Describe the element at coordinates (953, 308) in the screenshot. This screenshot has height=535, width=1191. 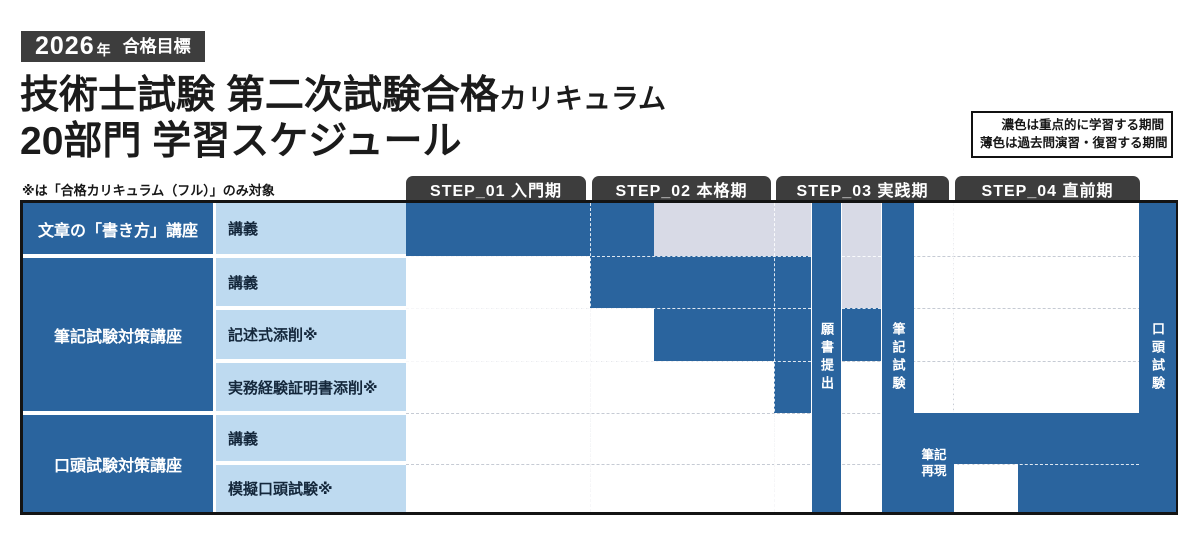
I see `overlay-vline-step4` at that location.